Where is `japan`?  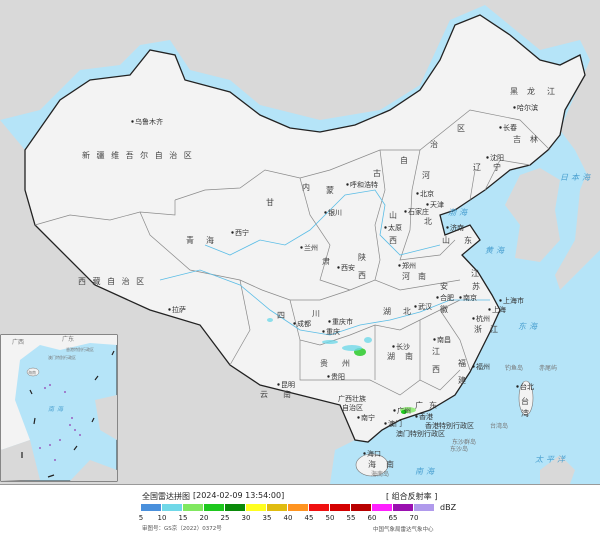
japan is located at coordinates (577, 215).